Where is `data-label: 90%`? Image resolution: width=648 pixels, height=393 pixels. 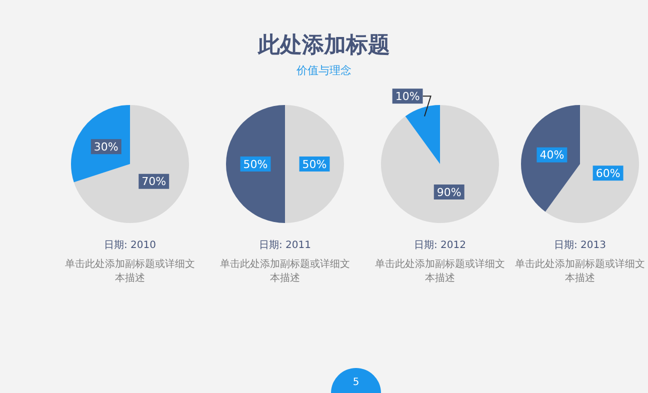 data-label: 90% is located at coordinates (449, 192).